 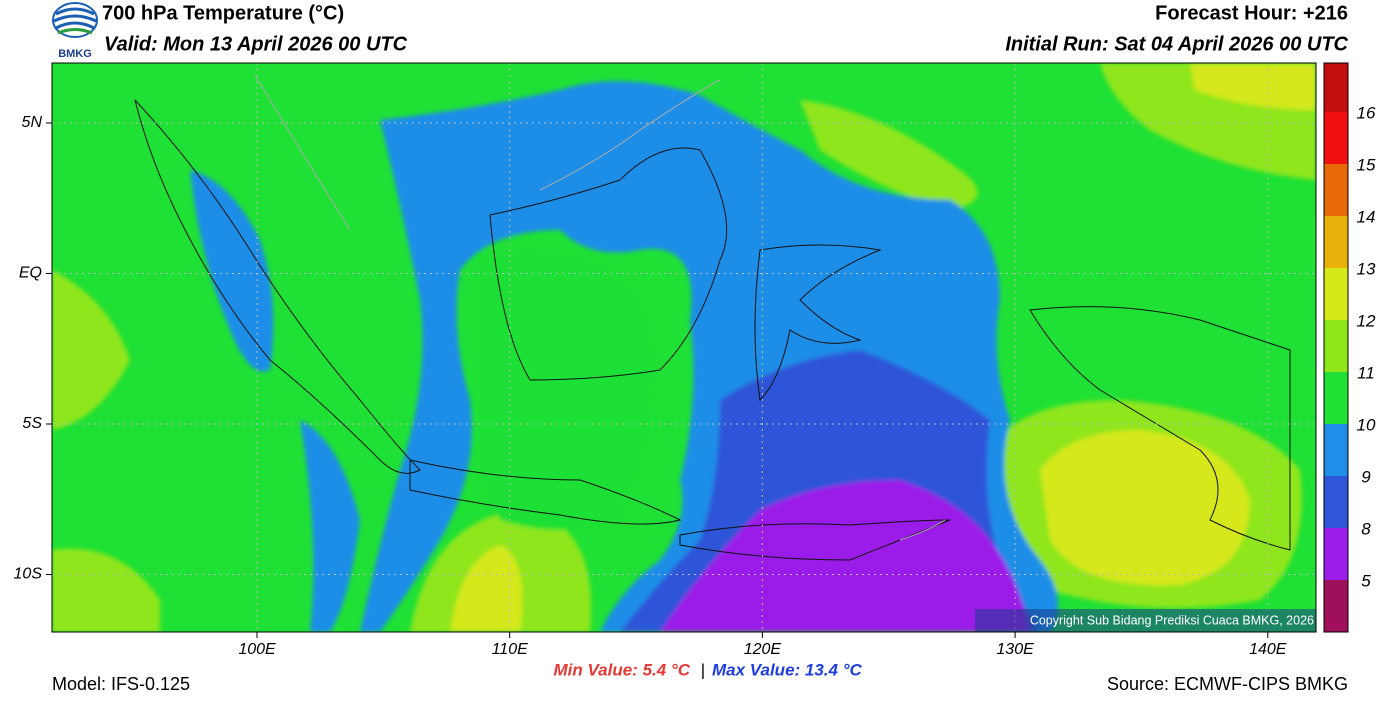 What do you see at coordinates (1251, 13) in the screenshot?
I see `forecast-hour: Forecast Hour: +216` at bounding box center [1251, 13].